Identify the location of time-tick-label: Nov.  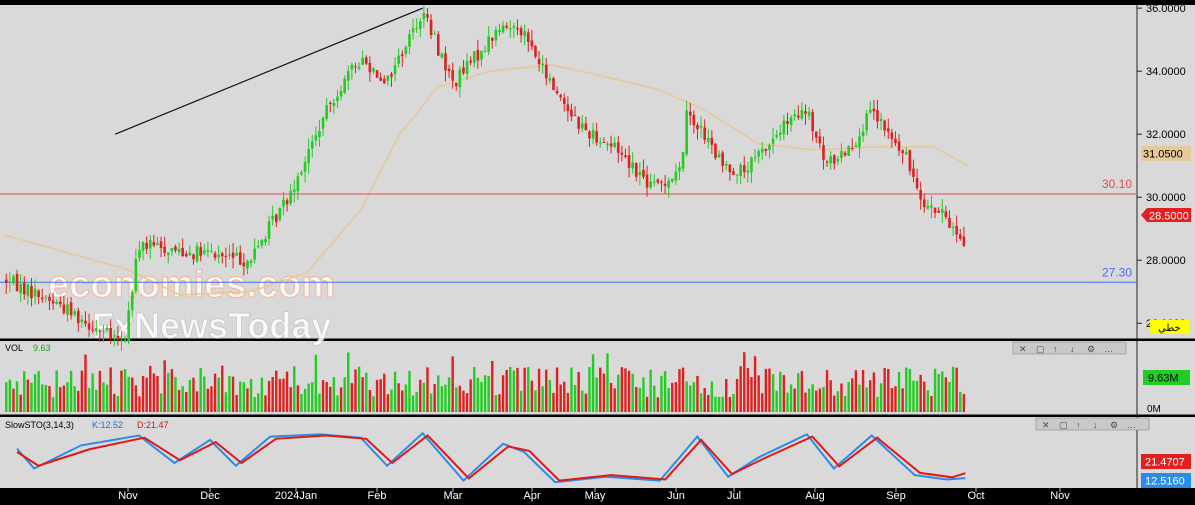
(128, 496).